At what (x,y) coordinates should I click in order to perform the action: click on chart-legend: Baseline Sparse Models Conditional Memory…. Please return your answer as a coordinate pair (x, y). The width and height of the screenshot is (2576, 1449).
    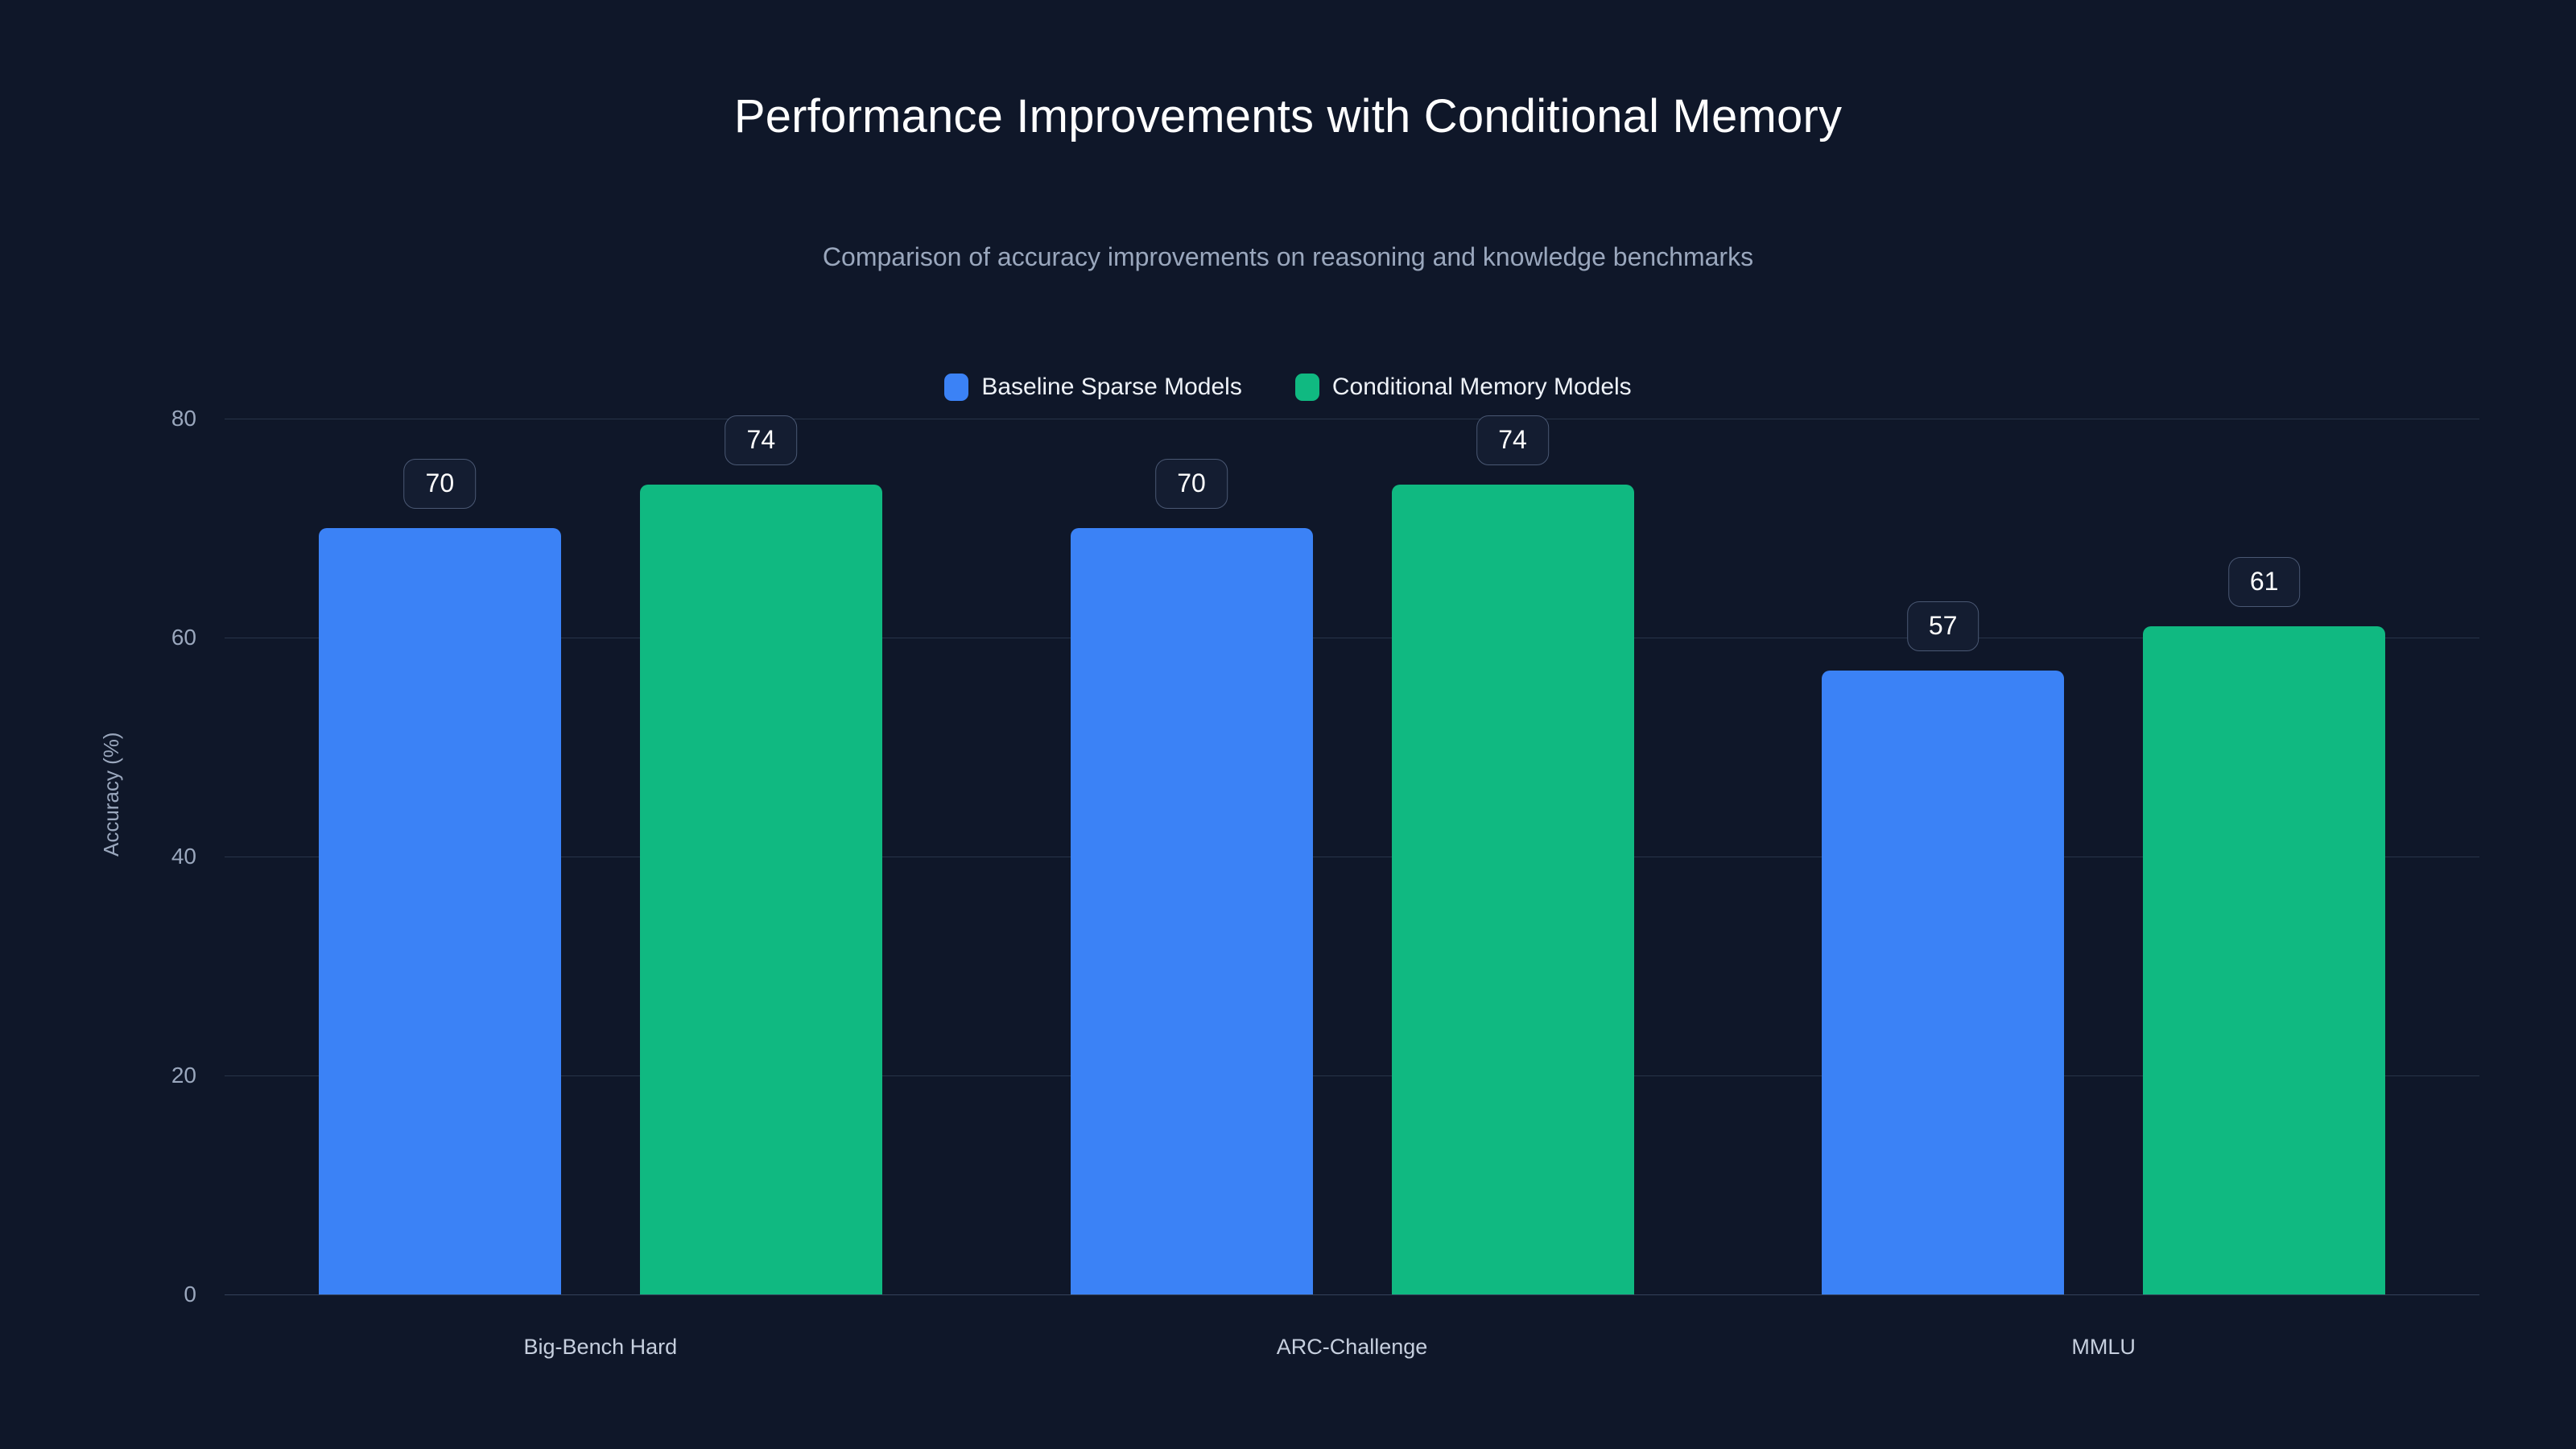
    Looking at the image, I should click on (1288, 387).